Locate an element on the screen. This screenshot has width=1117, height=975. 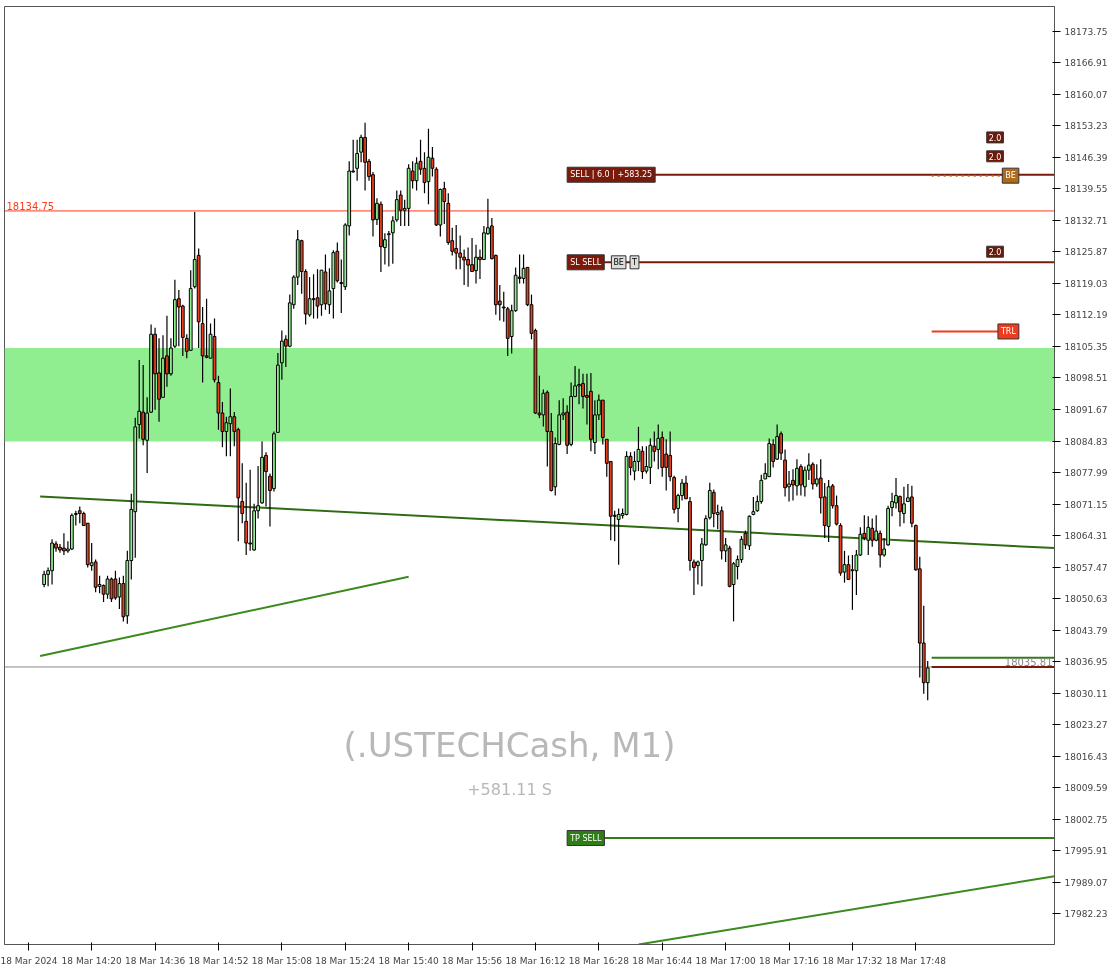
x-tick-label: 18 Mar 2024 is located at coordinates (29, 960).